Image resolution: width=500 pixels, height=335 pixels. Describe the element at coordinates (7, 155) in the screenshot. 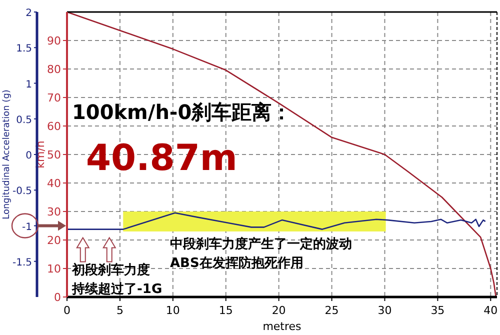

I see `y-axis-title: Longitudinal Acceleration (g)` at that location.